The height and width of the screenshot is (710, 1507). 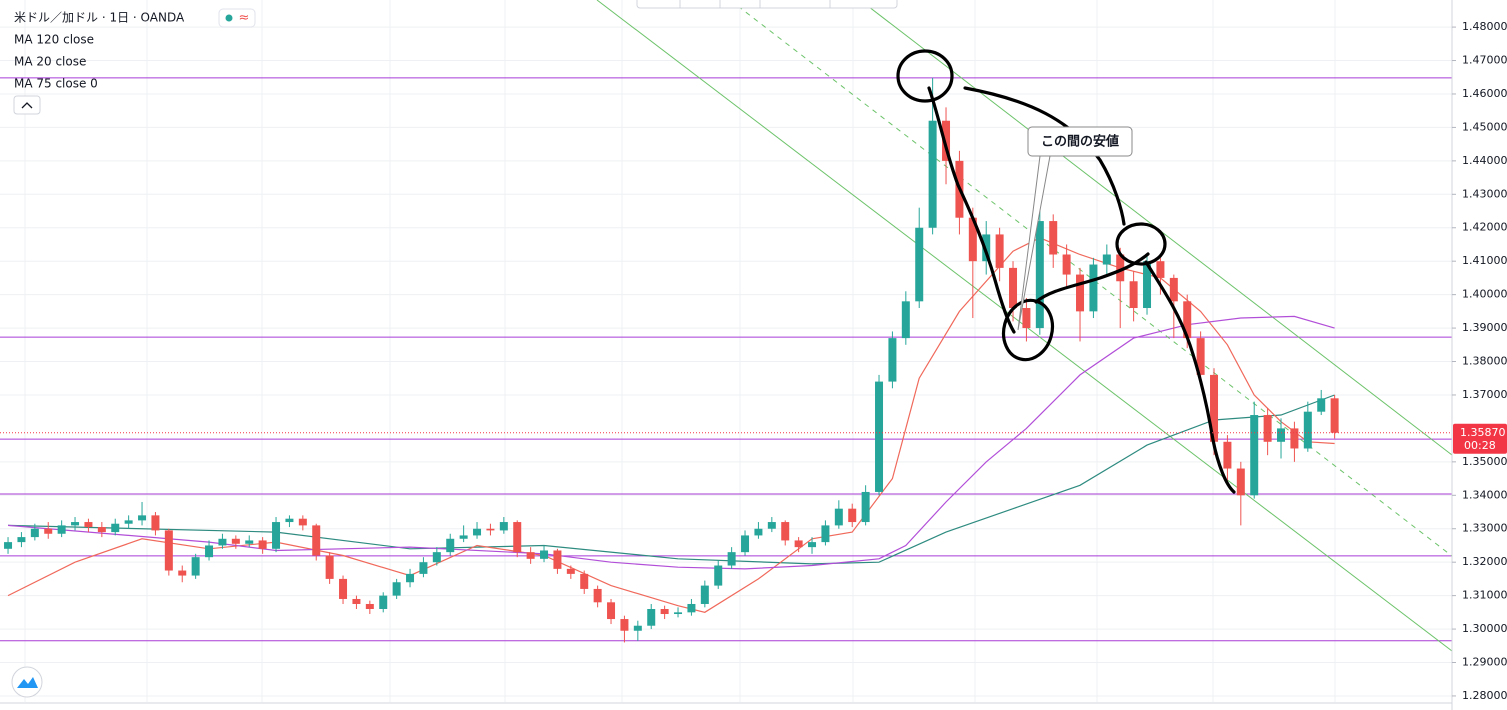 What do you see at coordinates (54, 40) in the screenshot?
I see `legend-entry: MA 120 close` at bounding box center [54, 40].